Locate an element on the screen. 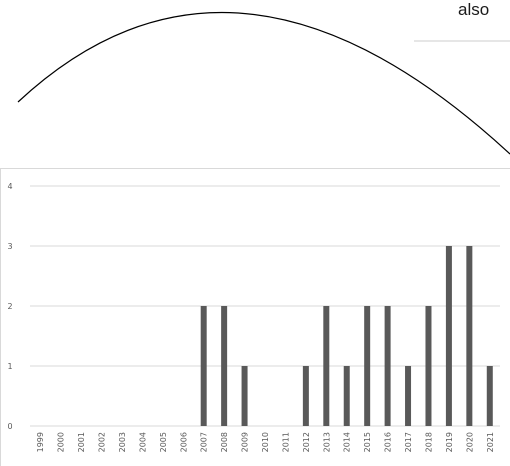  x-tick-label: 2018 is located at coordinates (428, 442).